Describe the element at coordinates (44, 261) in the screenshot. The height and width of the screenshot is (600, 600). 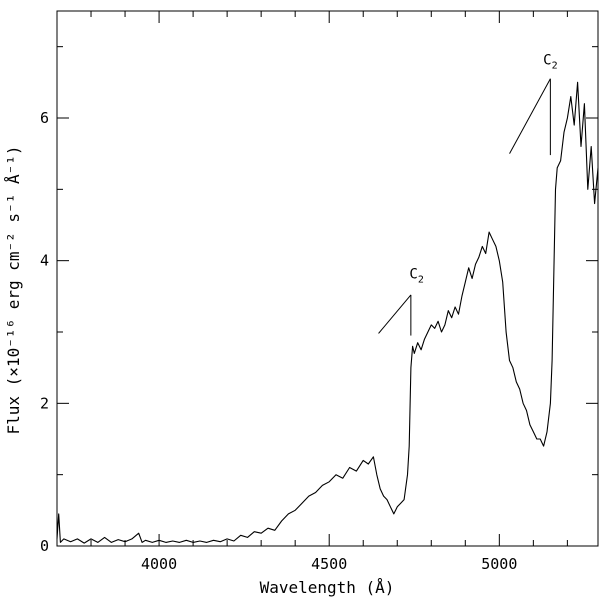
I see `y-tick-label: 4` at that location.